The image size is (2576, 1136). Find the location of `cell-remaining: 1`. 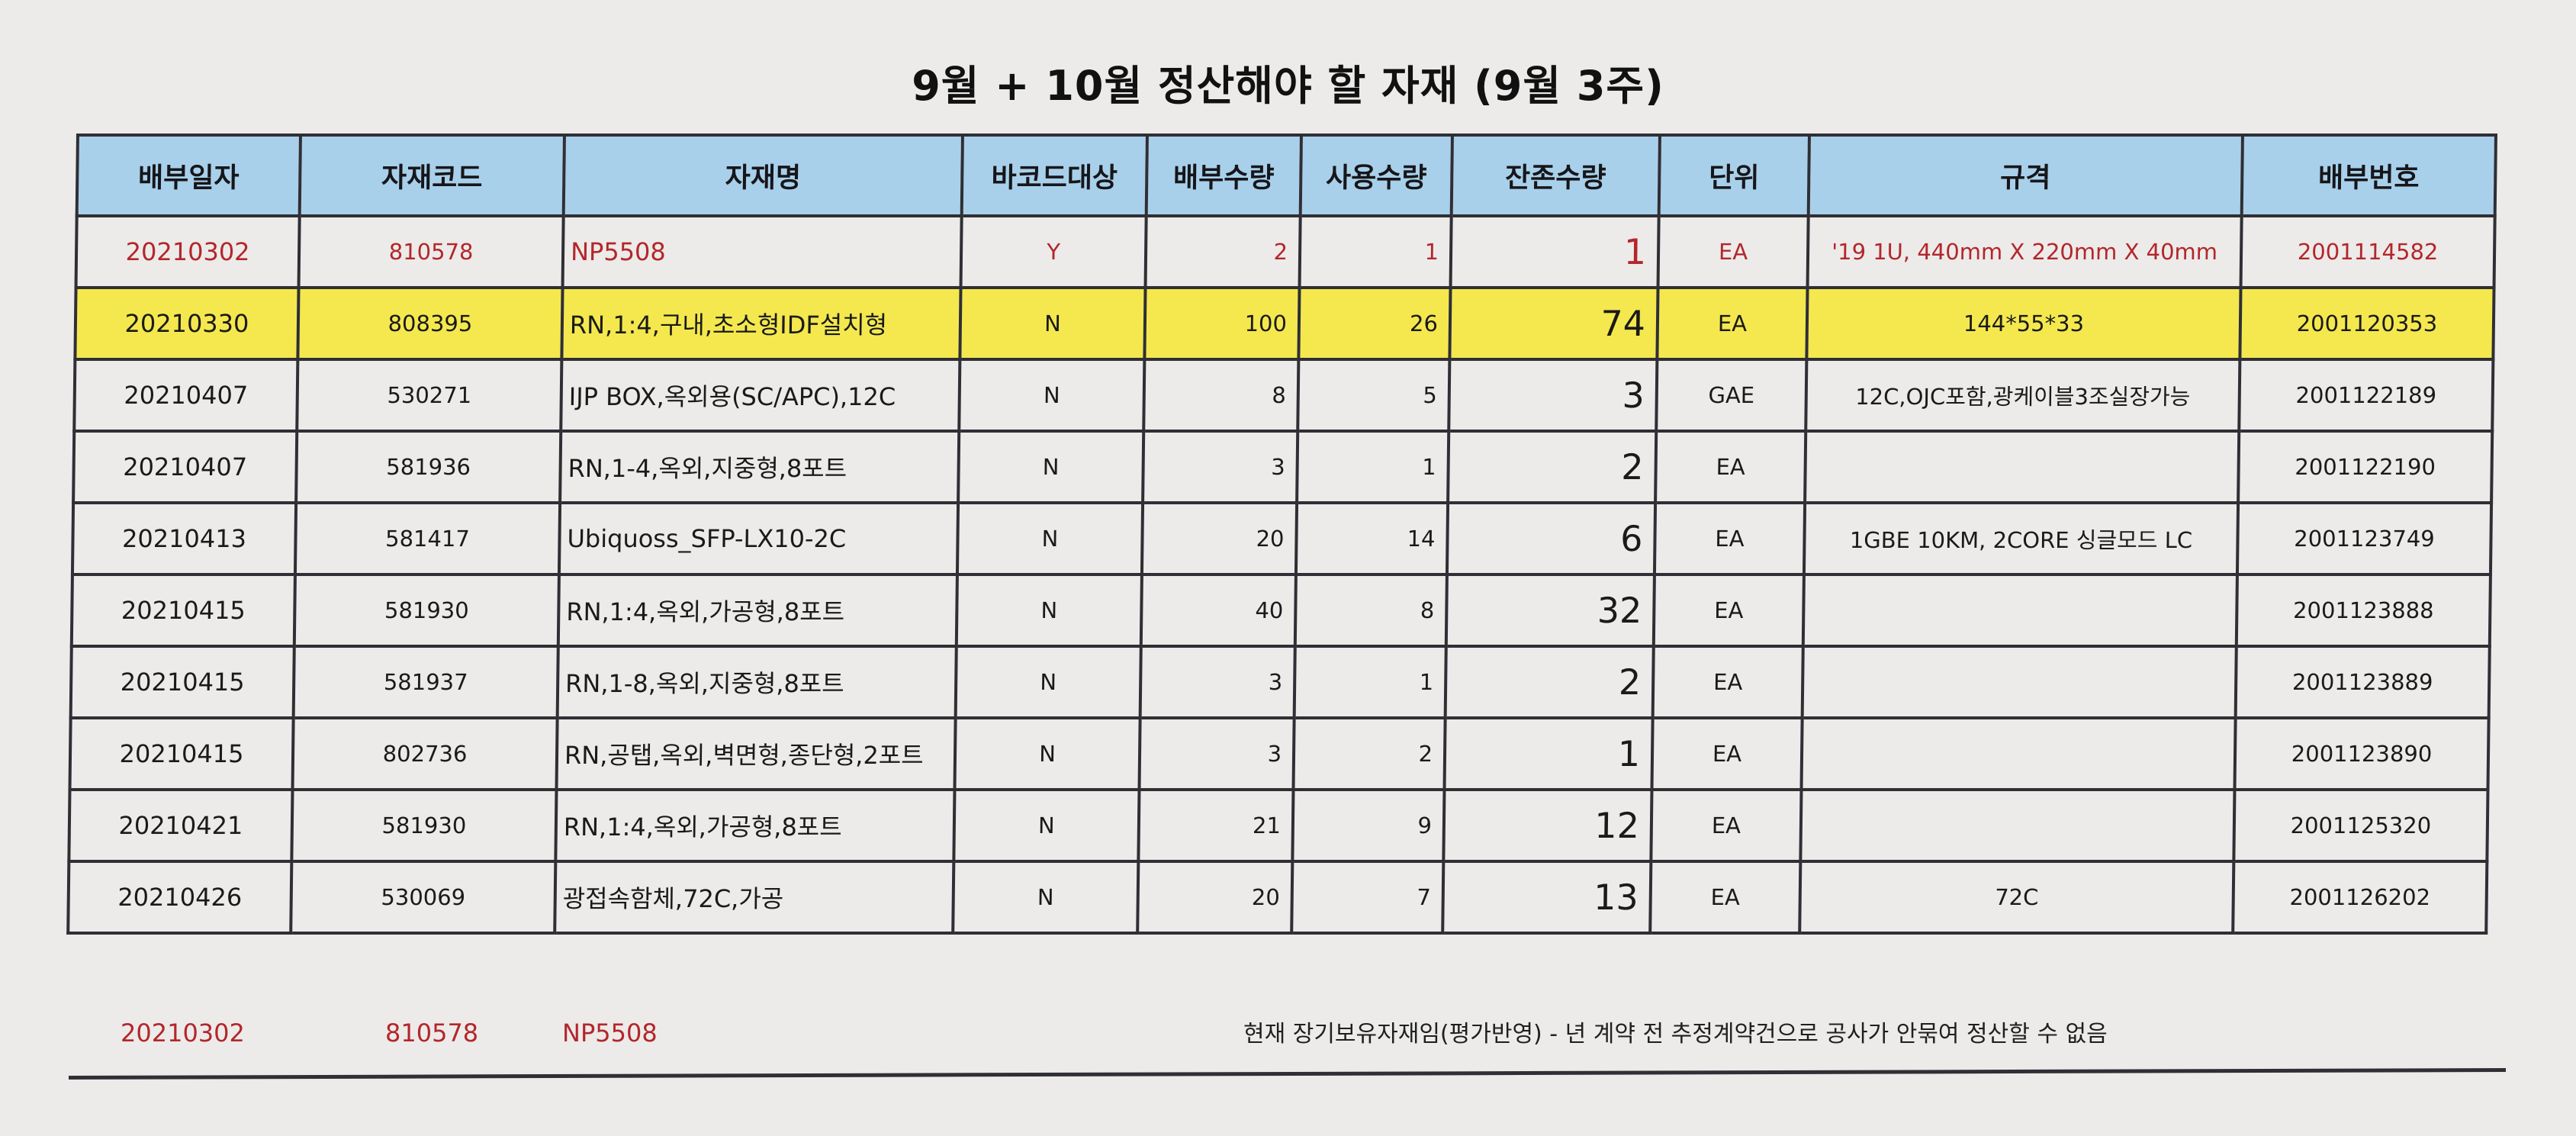

cell-remaining: 1 is located at coordinates (1554, 252).